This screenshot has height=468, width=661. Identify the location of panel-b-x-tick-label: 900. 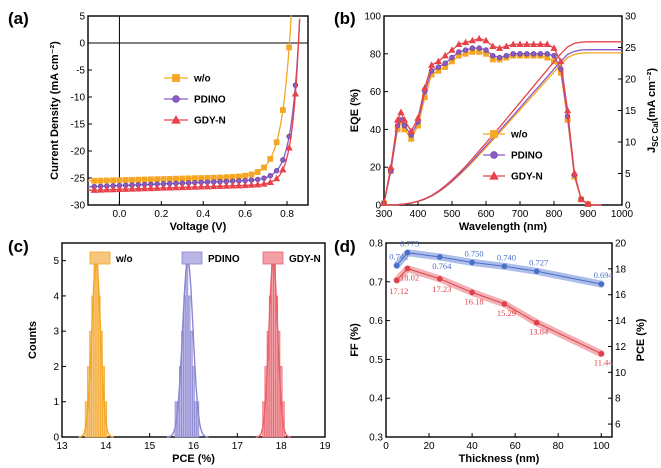
(588, 214).